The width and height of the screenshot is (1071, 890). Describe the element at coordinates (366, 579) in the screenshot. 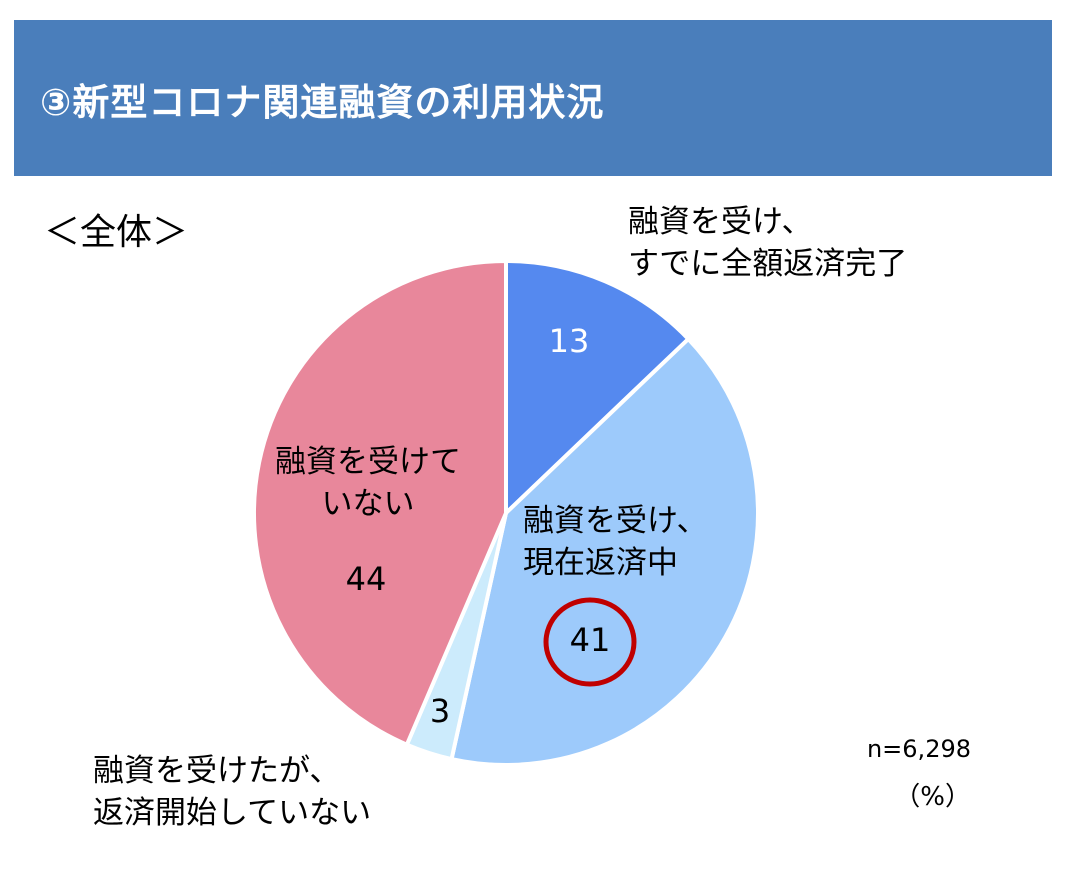

I see `slice-value-not-received: 44` at that location.